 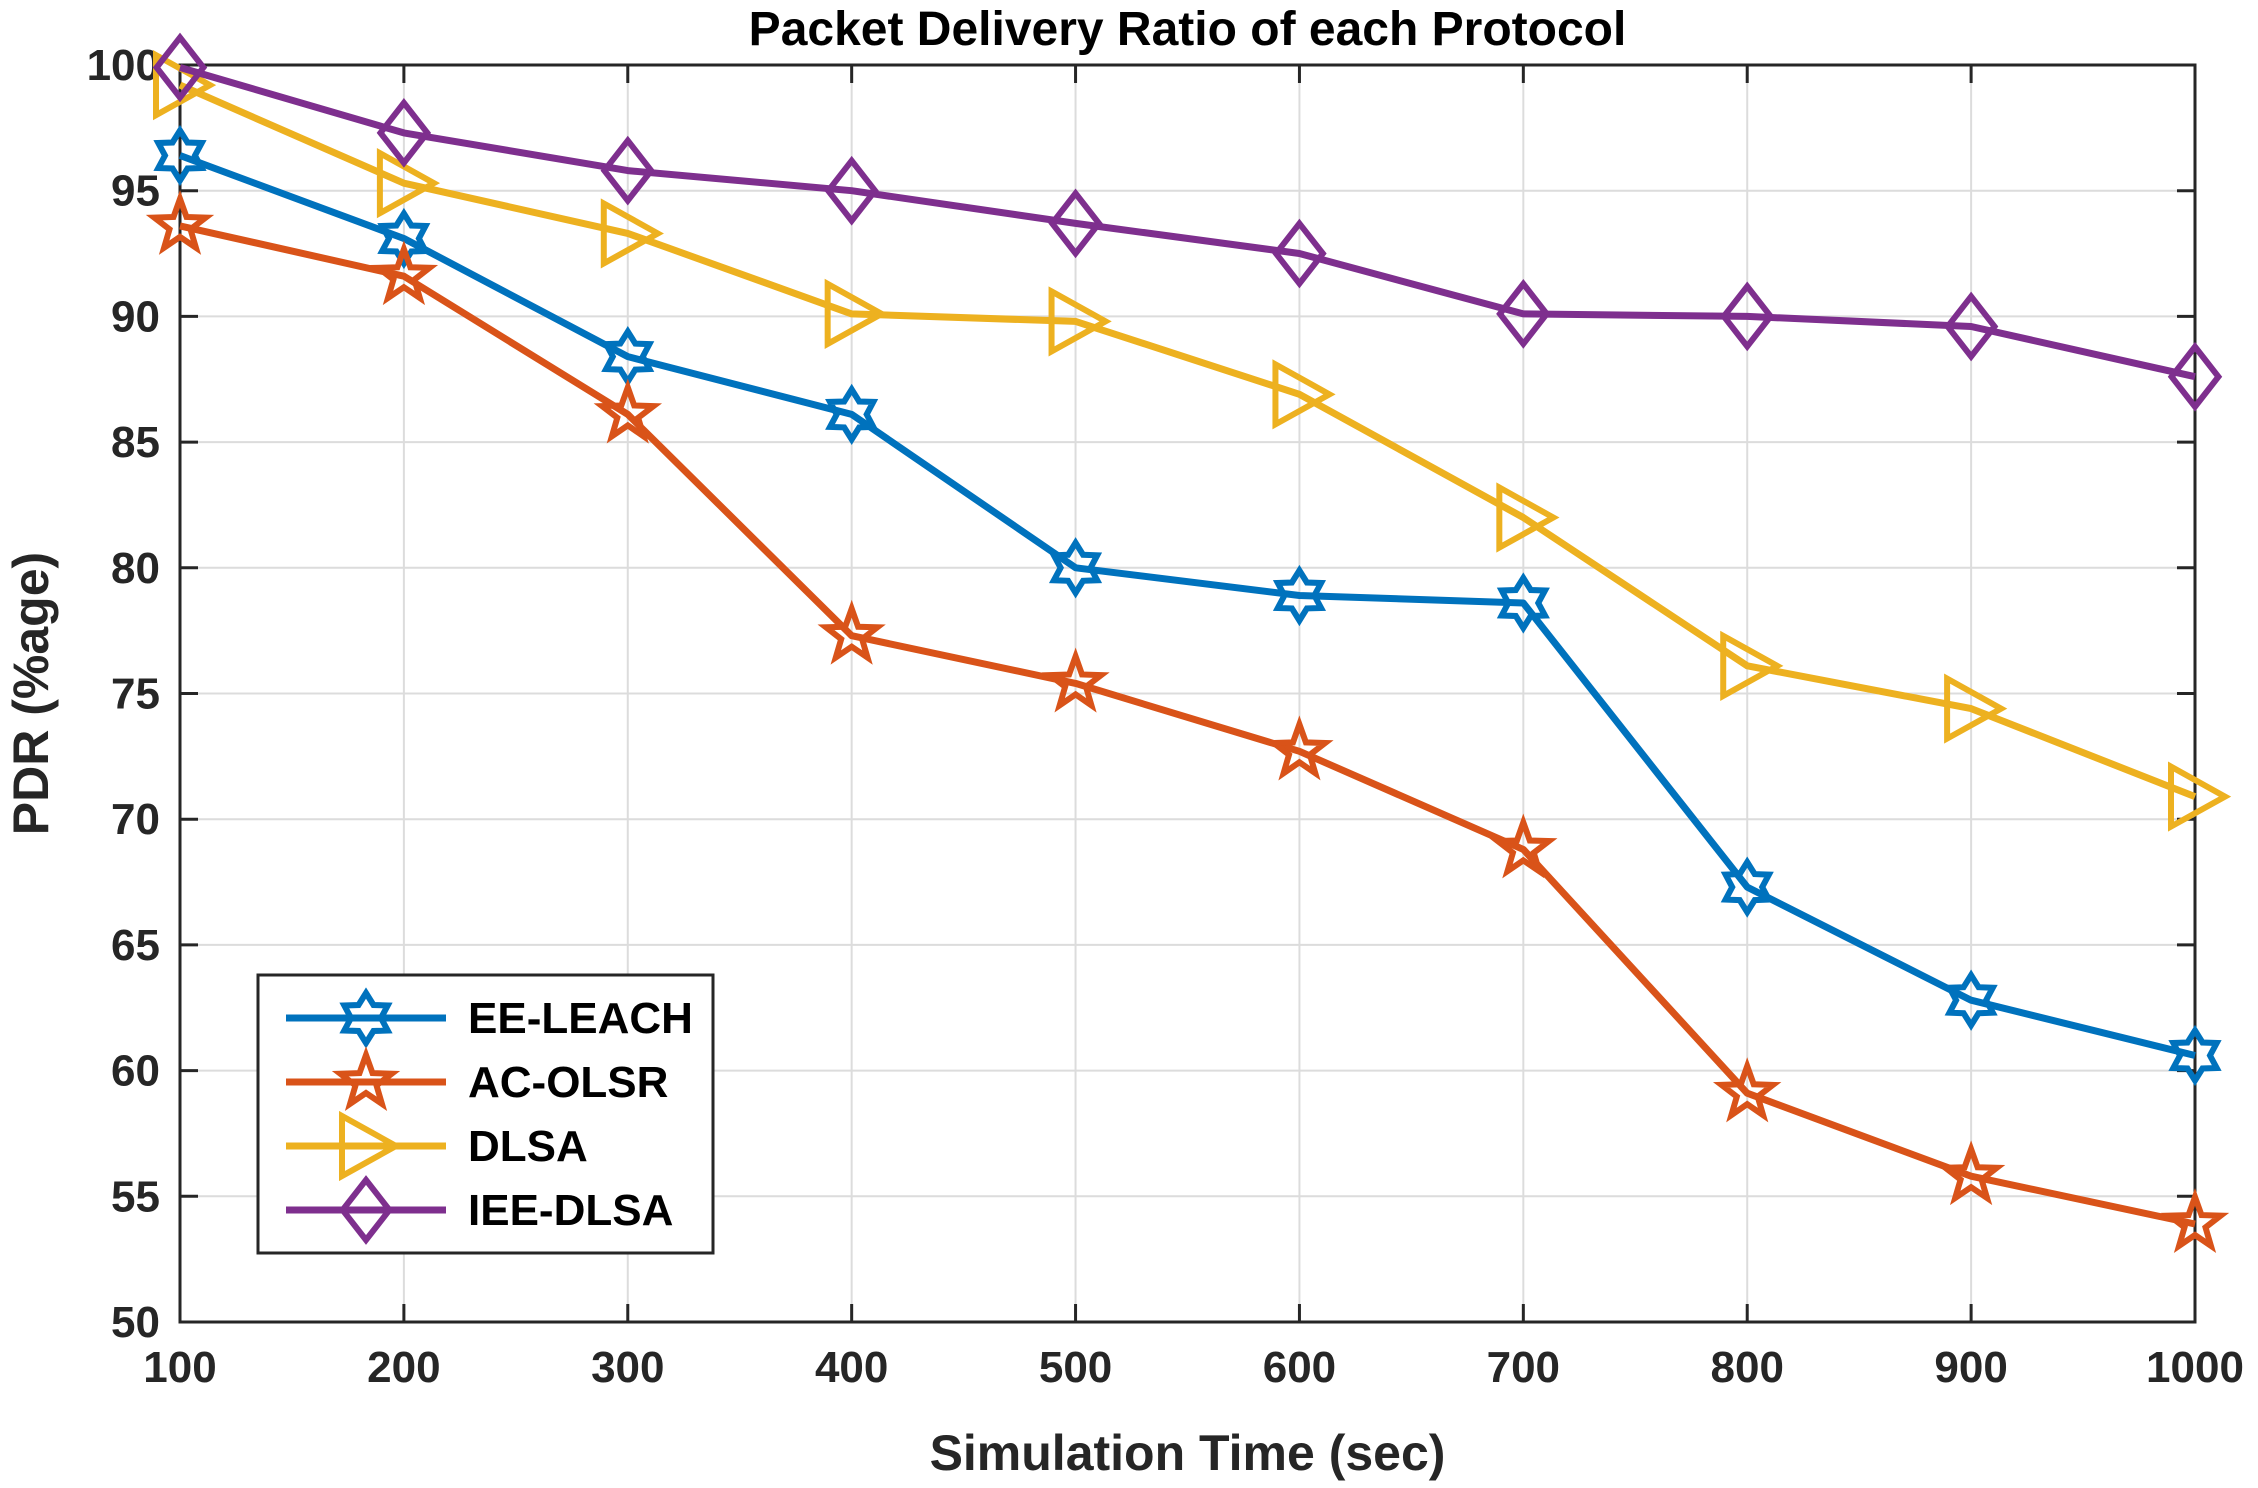 I want to click on legend-entry-dlsa: DLSA, so click(x=437, y=1146).